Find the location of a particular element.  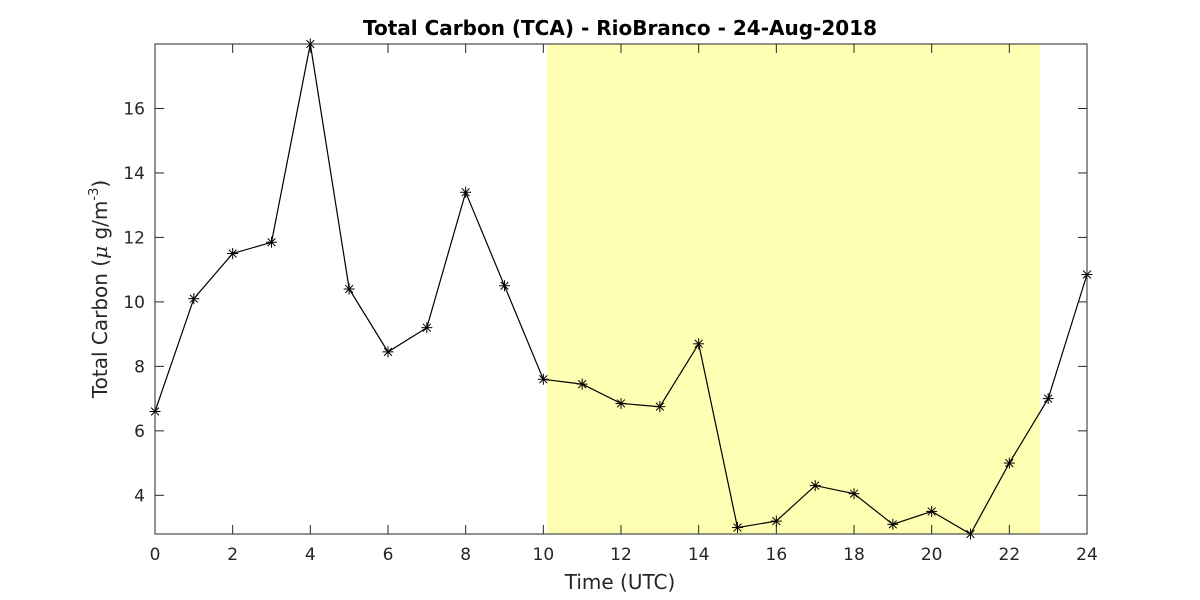

y-tick-label: 4 is located at coordinates (139, 496).